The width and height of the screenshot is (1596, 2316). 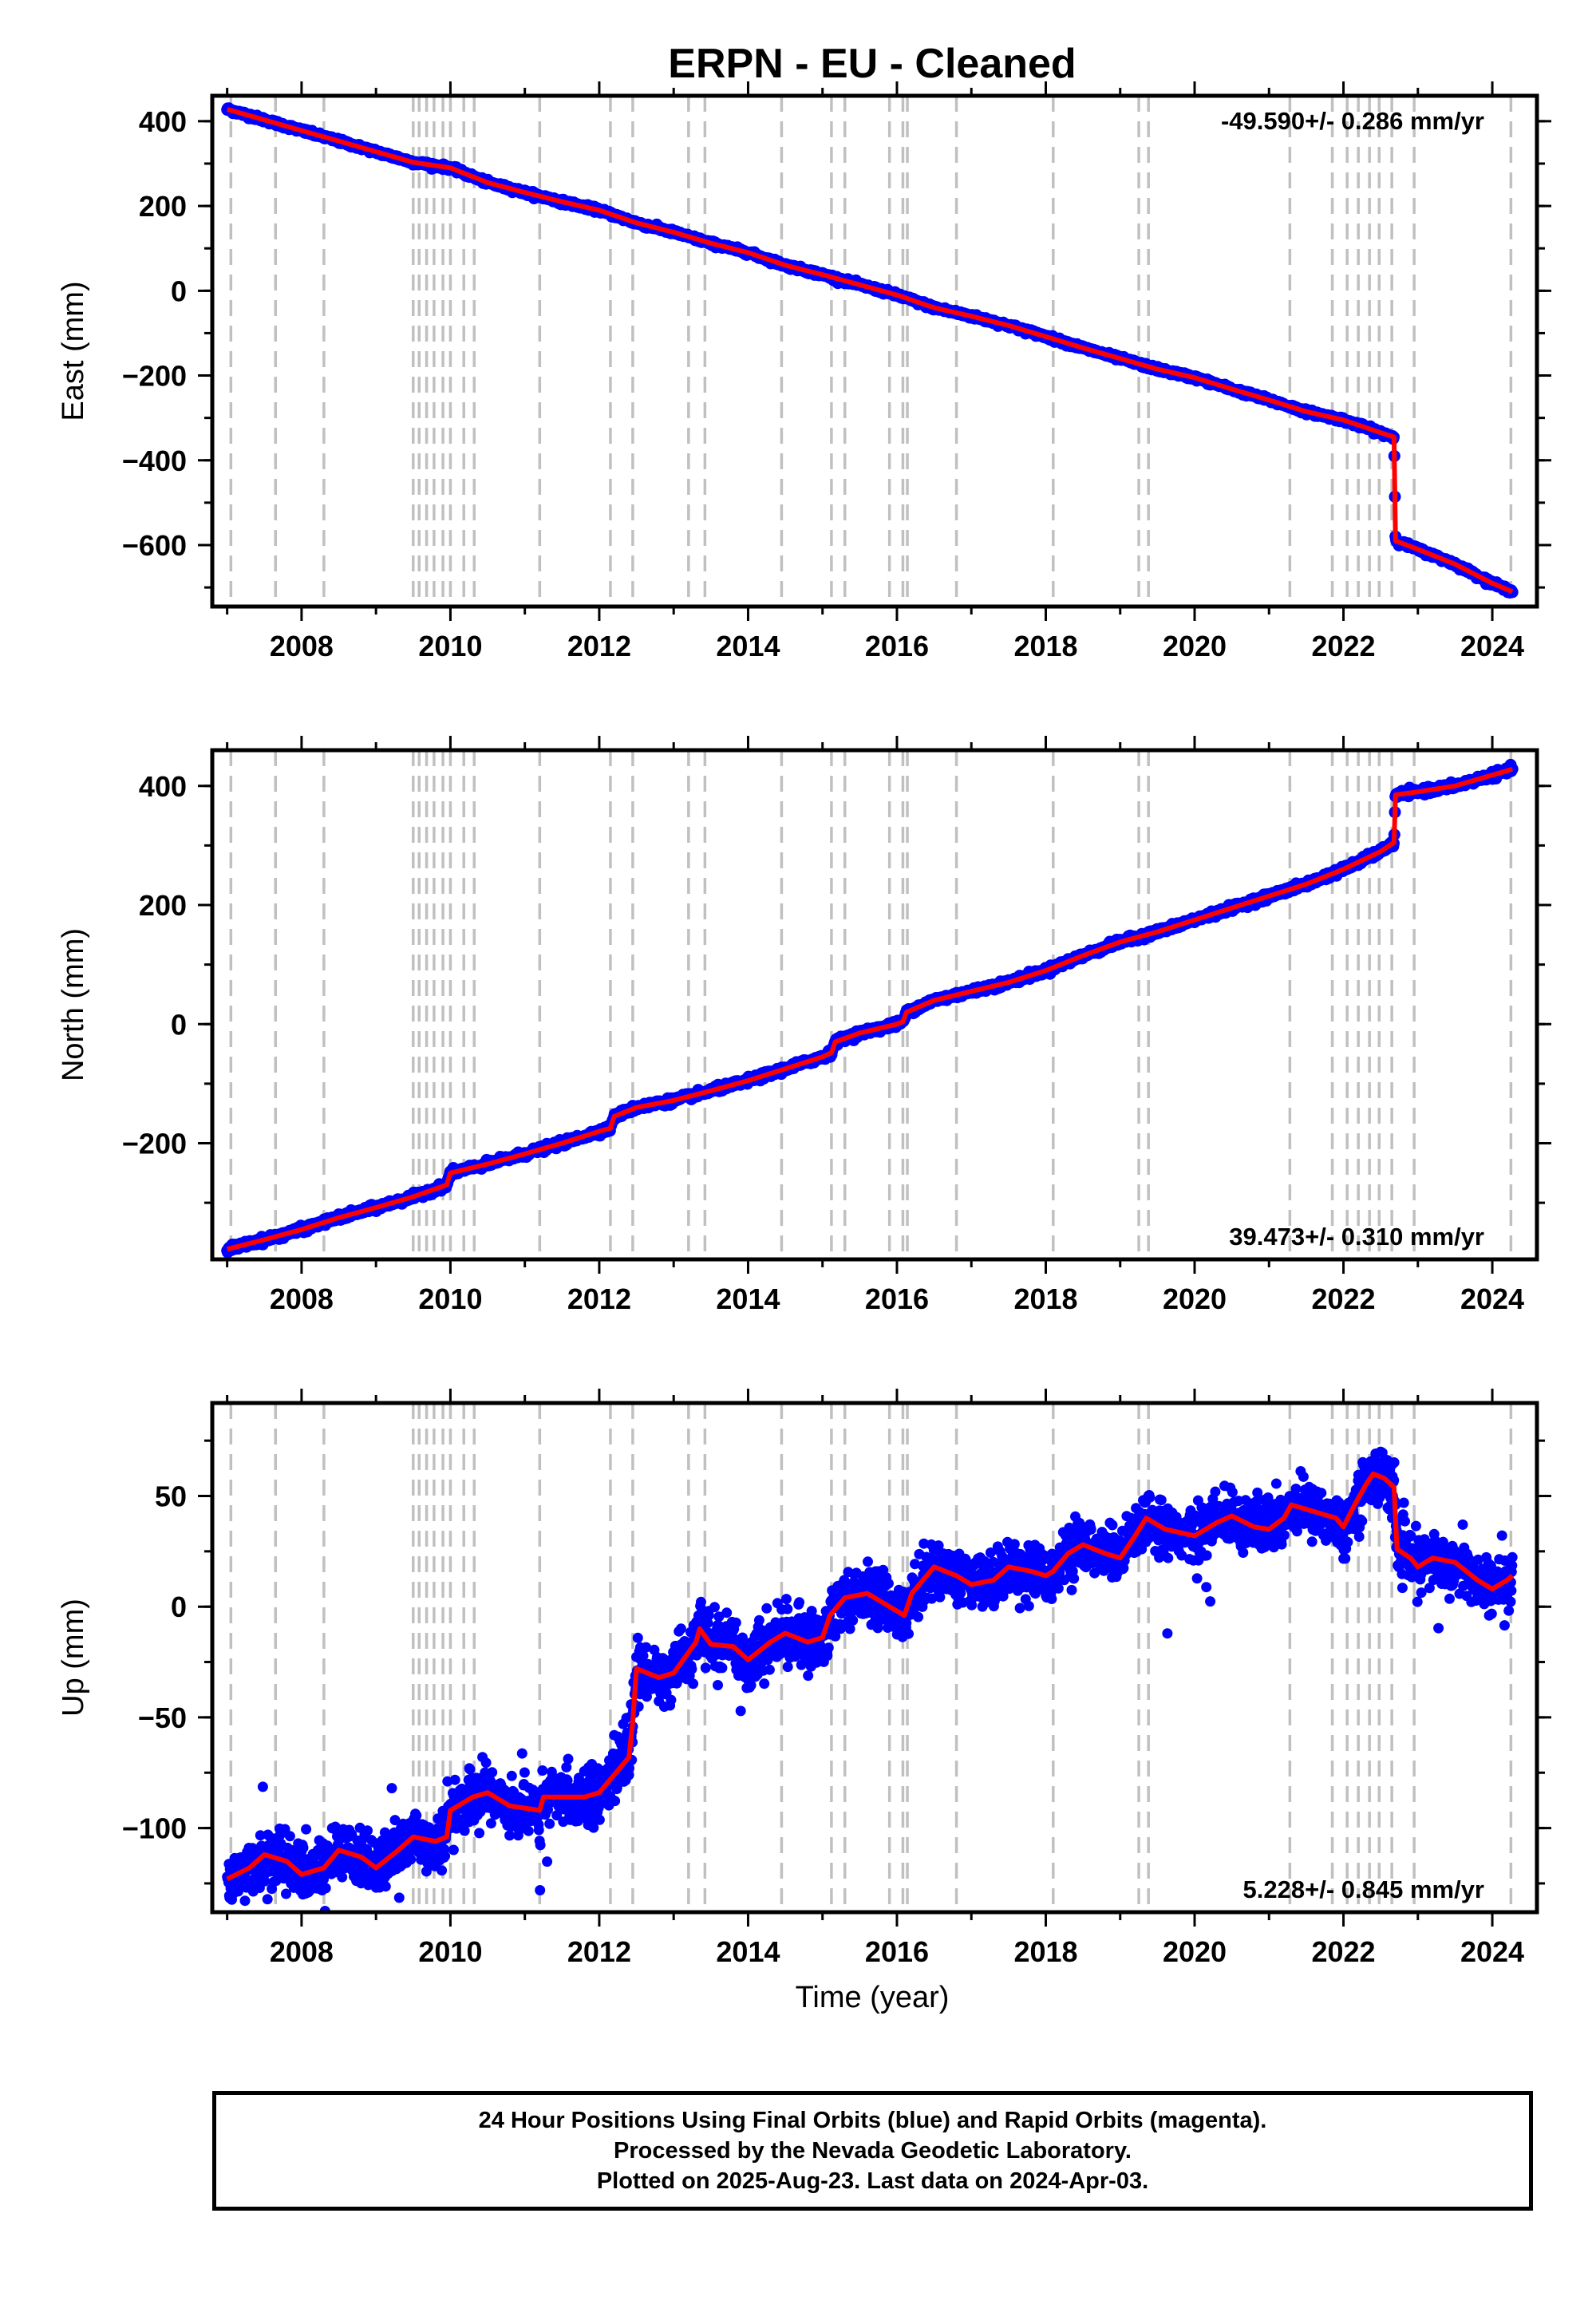 I want to click on rate-label: 39.473+/- 0.310 mm/yr, so click(x=1356, y=1237).